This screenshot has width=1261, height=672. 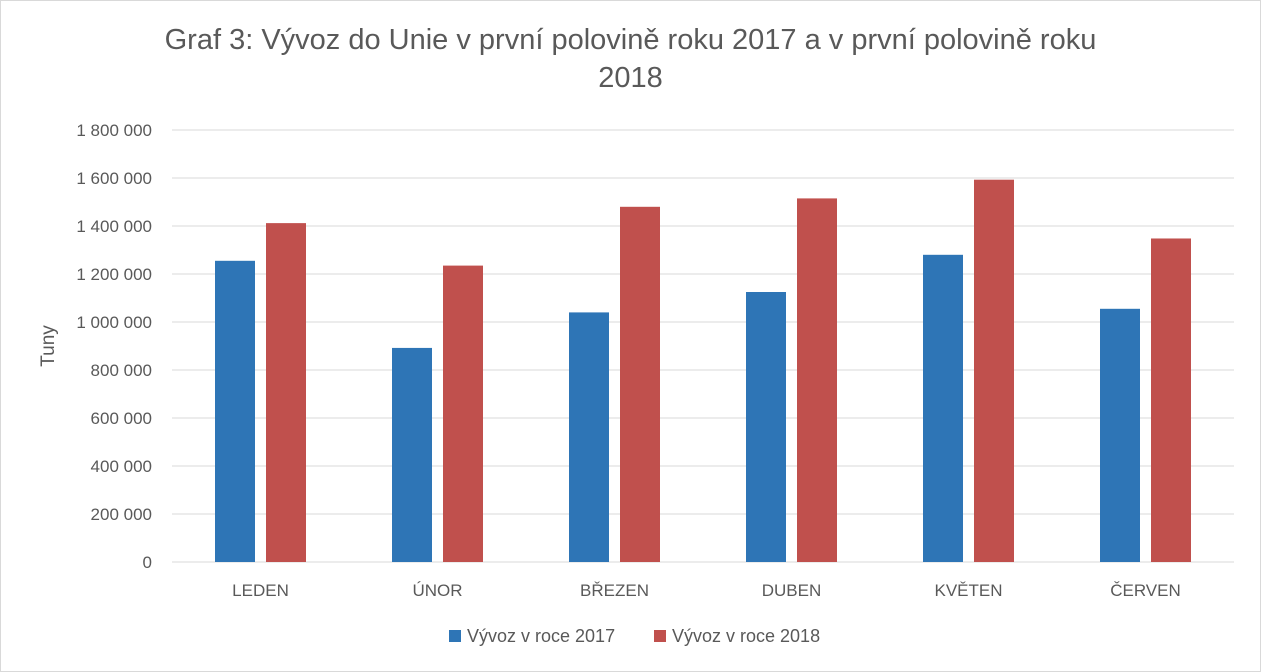 What do you see at coordinates (121, 466) in the screenshot?
I see `y-tick-label: 400 000` at bounding box center [121, 466].